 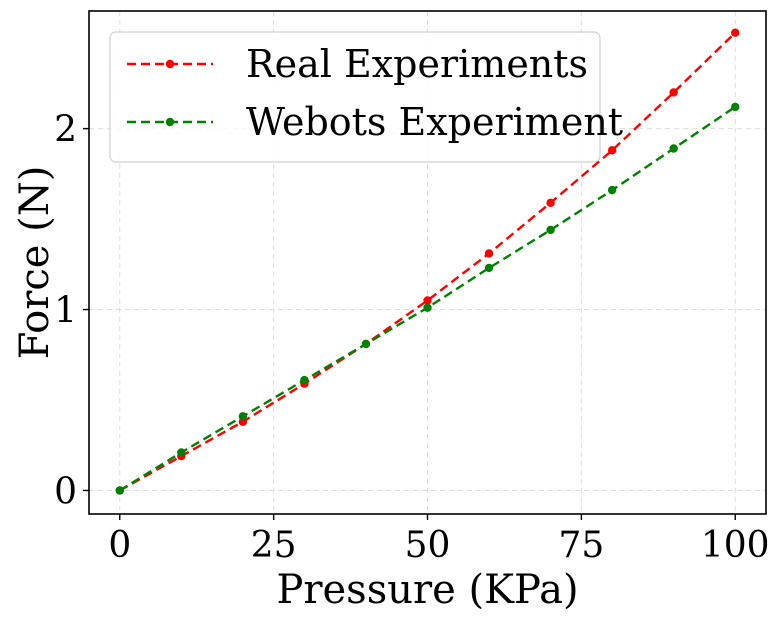 What do you see at coordinates (417, 64) in the screenshot?
I see `legend-label: Real Experiments` at bounding box center [417, 64].